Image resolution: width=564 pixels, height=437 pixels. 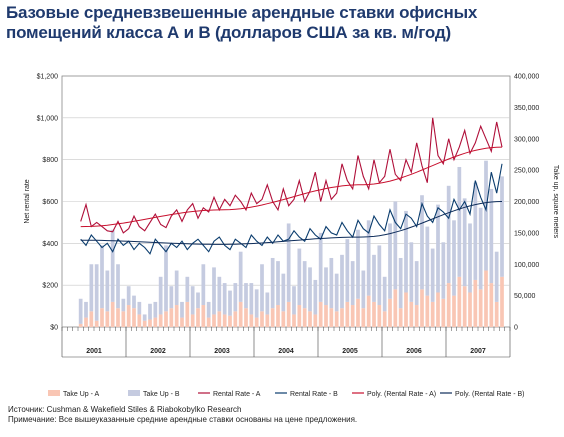 What do you see at coordinates (526, 265) in the screenshot?
I see `y2-tick-label: 100,000` at bounding box center [526, 265].